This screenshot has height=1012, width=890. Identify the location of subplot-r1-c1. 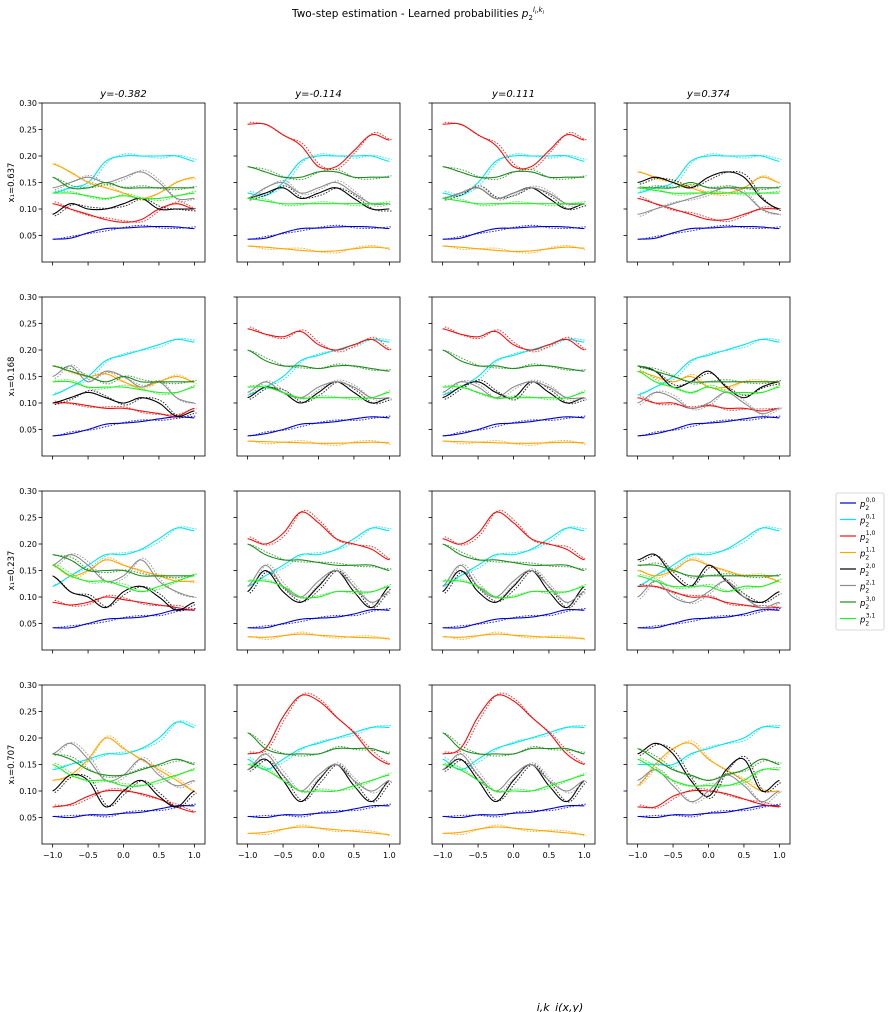
(317, 378).